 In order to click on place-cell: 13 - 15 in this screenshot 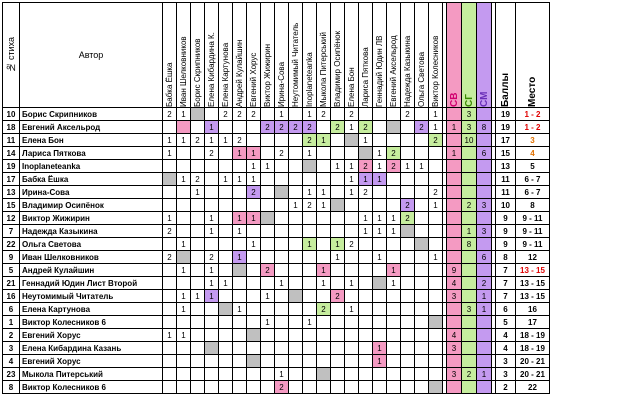, I will do `click(532, 296)`.